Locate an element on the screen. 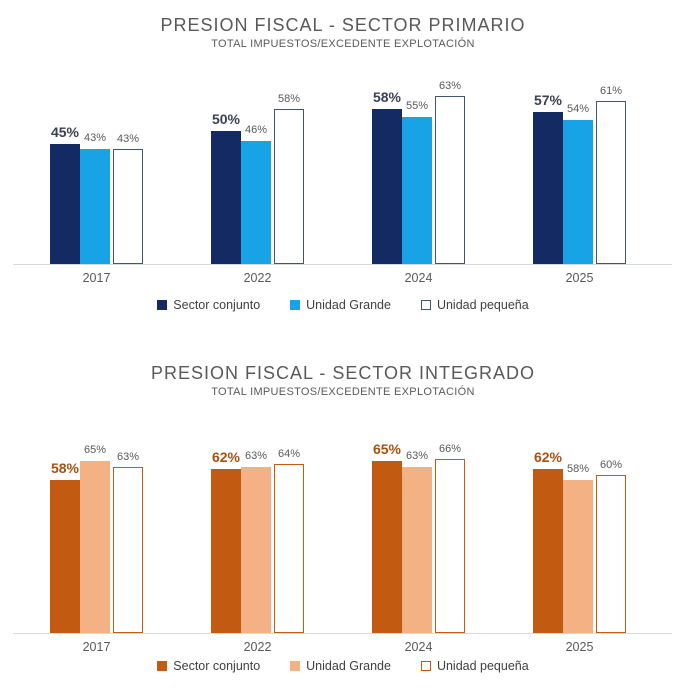 This screenshot has height=694, width=686. bar-group-2024: 65% 63% 66% is located at coordinates (418, 537).